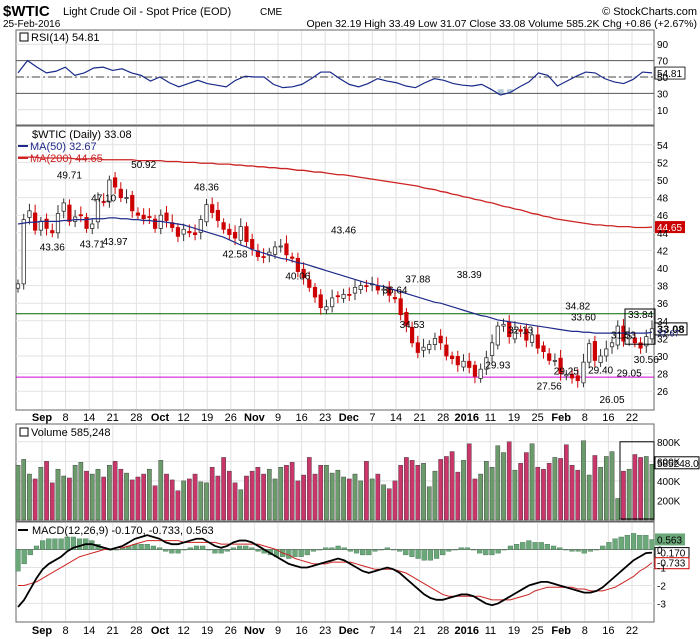 The image size is (700, 639). What do you see at coordinates (183, 631) in the screenshot?
I see `x-tick-label-bottom: 12` at bounding box center [183, 631].